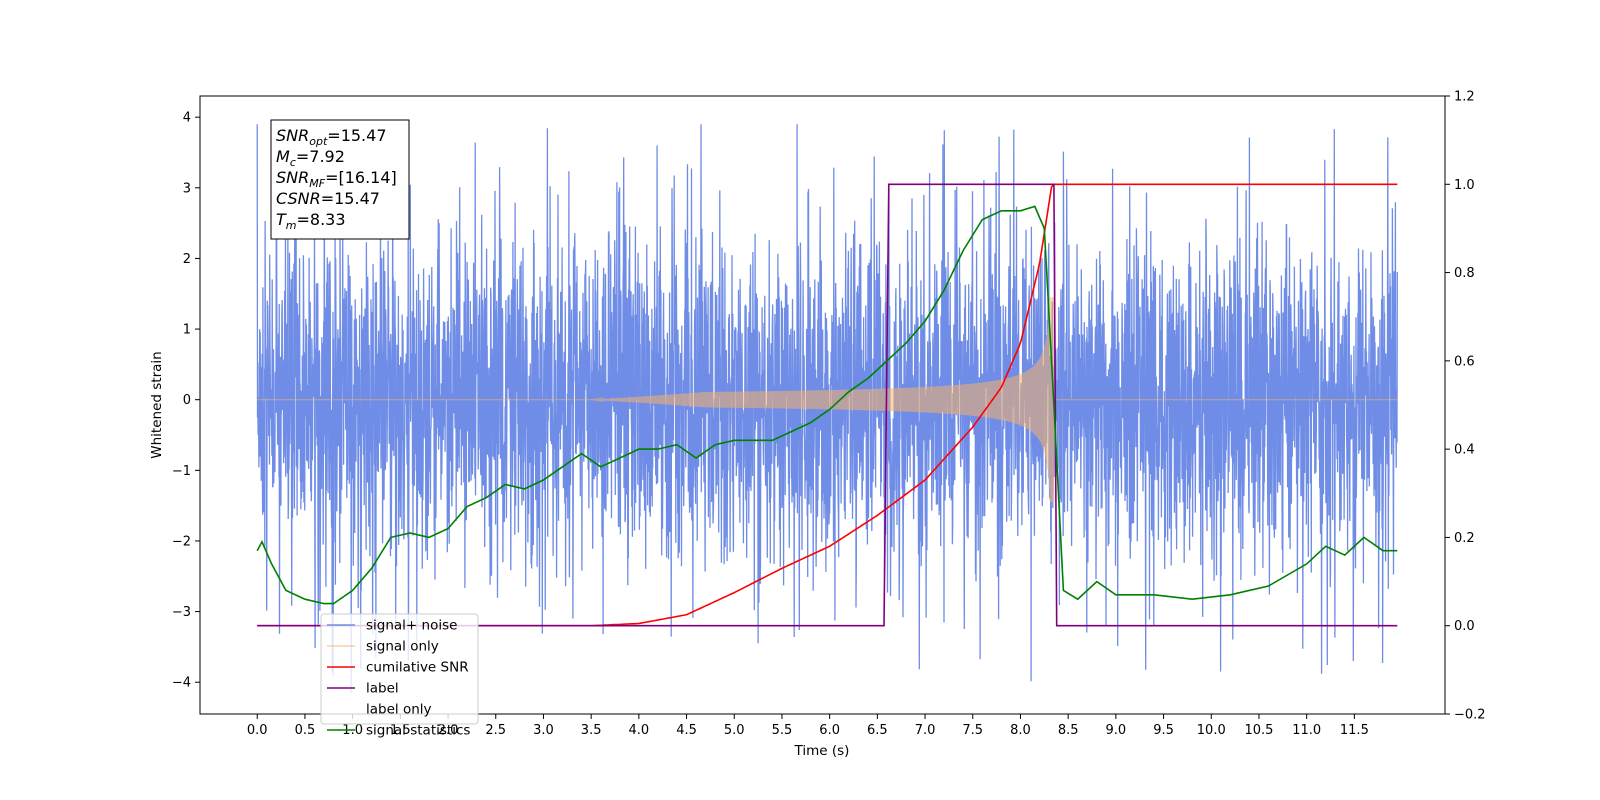  I want to click on x-axis-label: Time (s), so click(822, 751).